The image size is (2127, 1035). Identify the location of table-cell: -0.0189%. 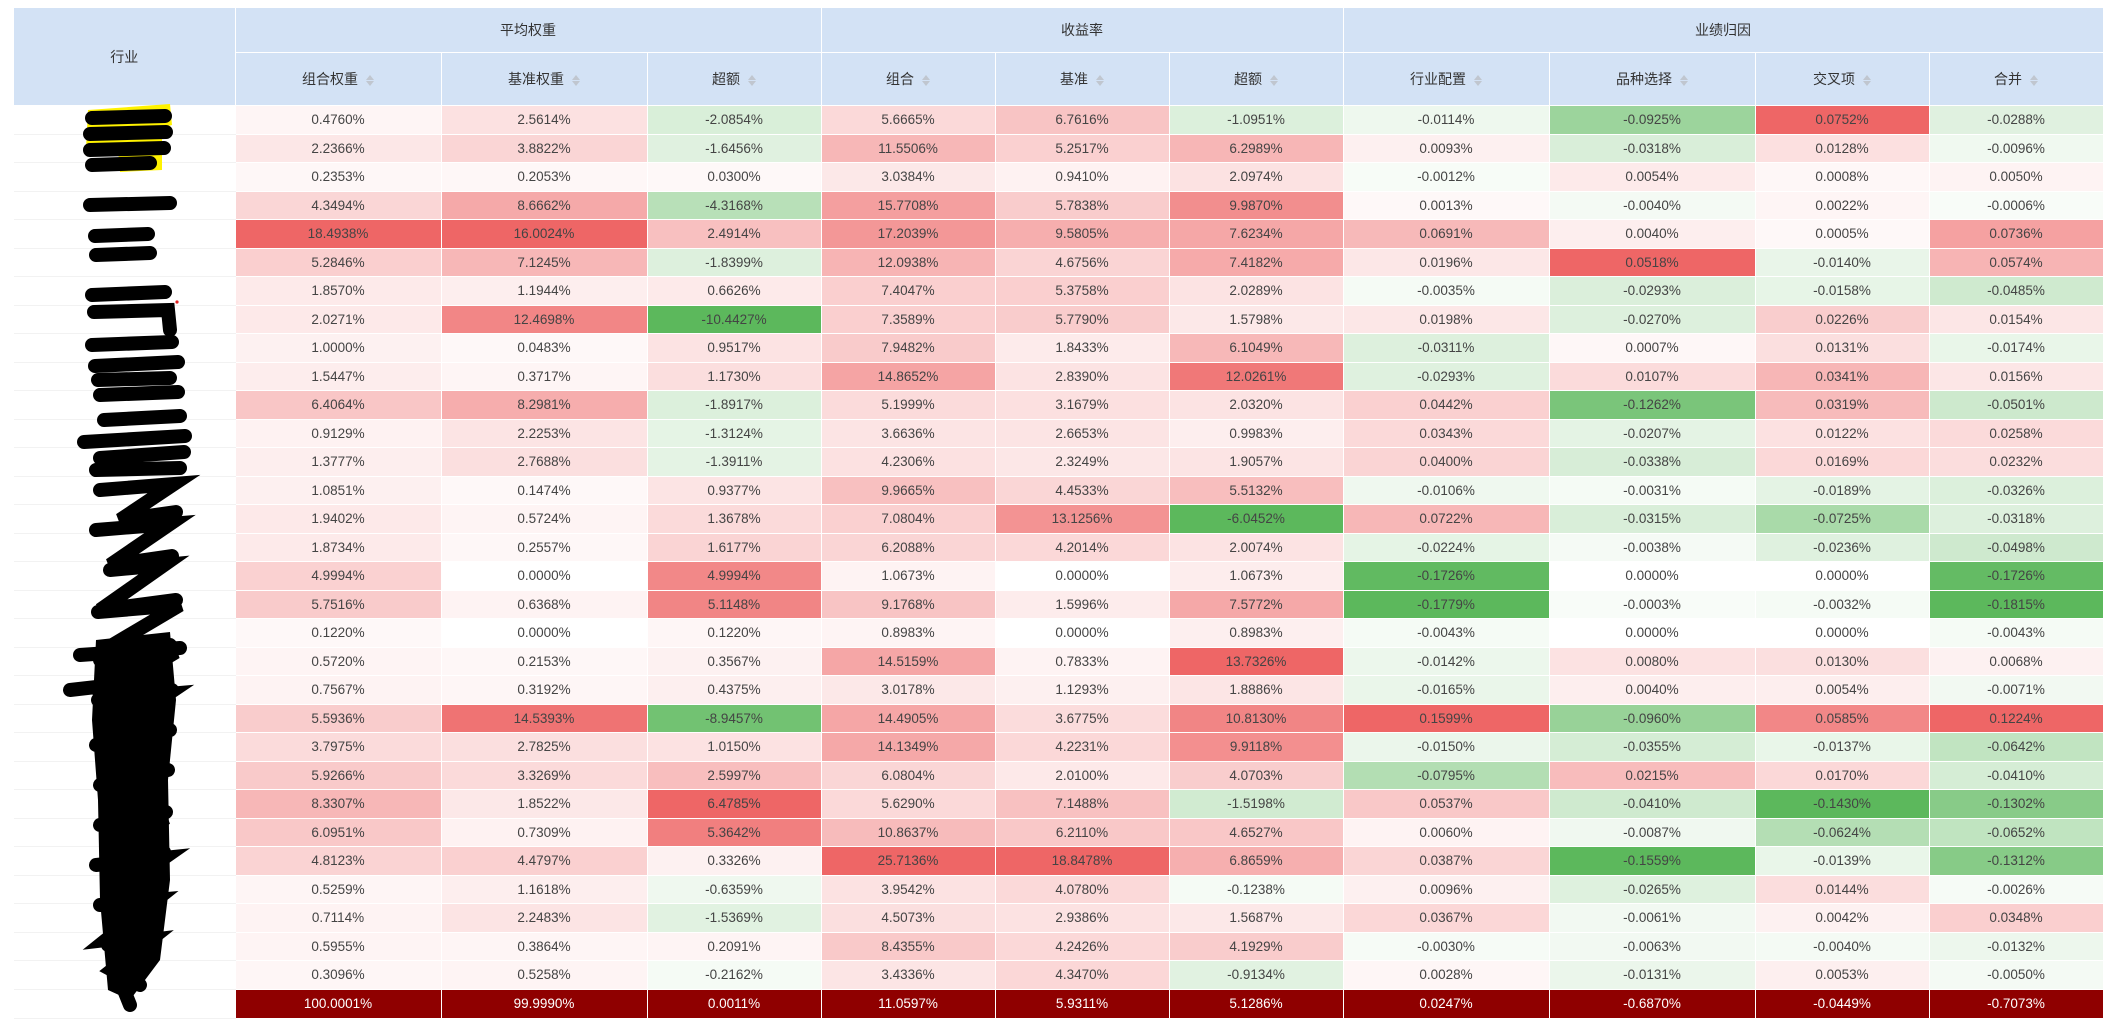
(1842, 490).